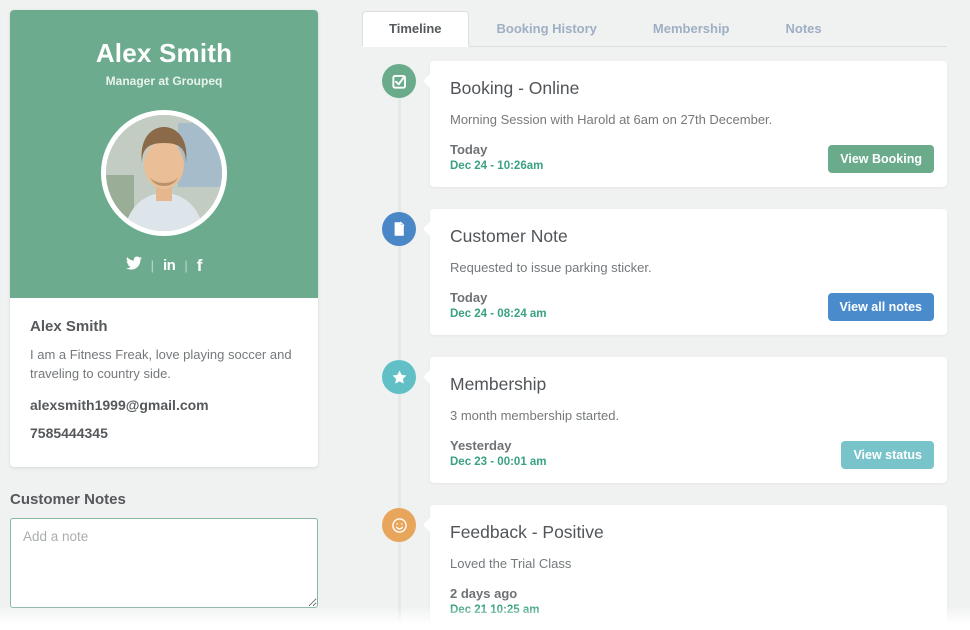 This screenshot has height=630, width=970. What do you see at coordinates (415, 29) in the screenshot?
I see `tab-timeline: Timeline` at bounding box center [415, 29].